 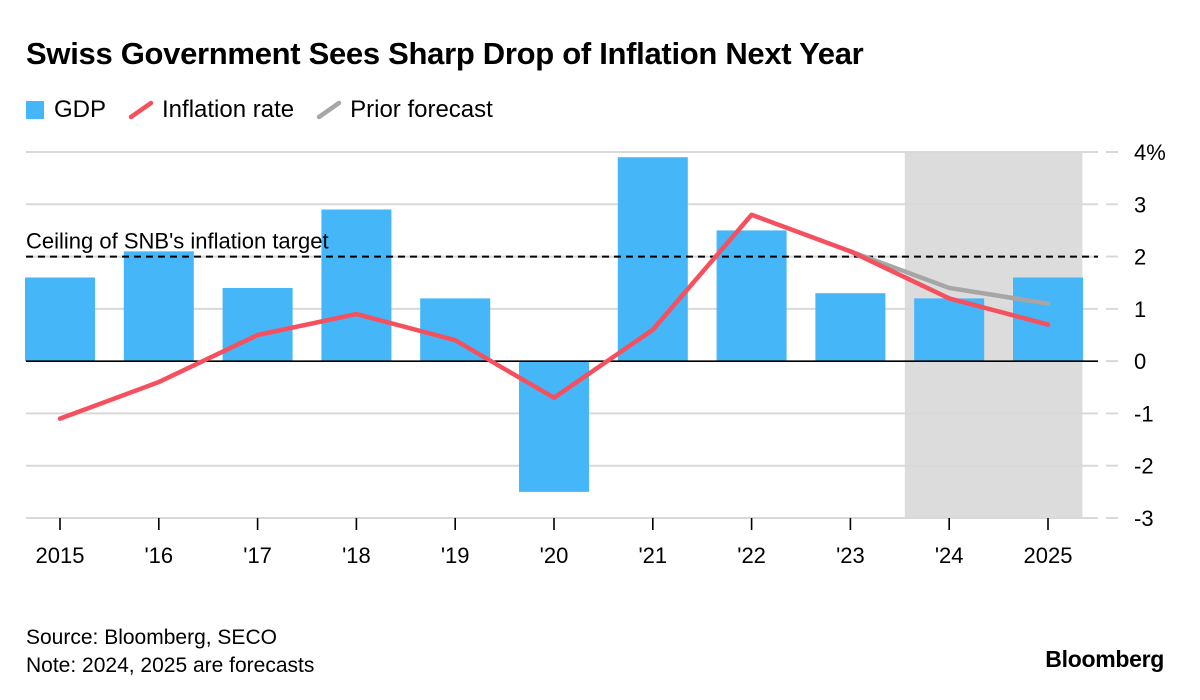 What do you see at coordinates (1140, 361) in the screenshot?
I see `y-tick-label: 0` at bounding box center [1140, 361].